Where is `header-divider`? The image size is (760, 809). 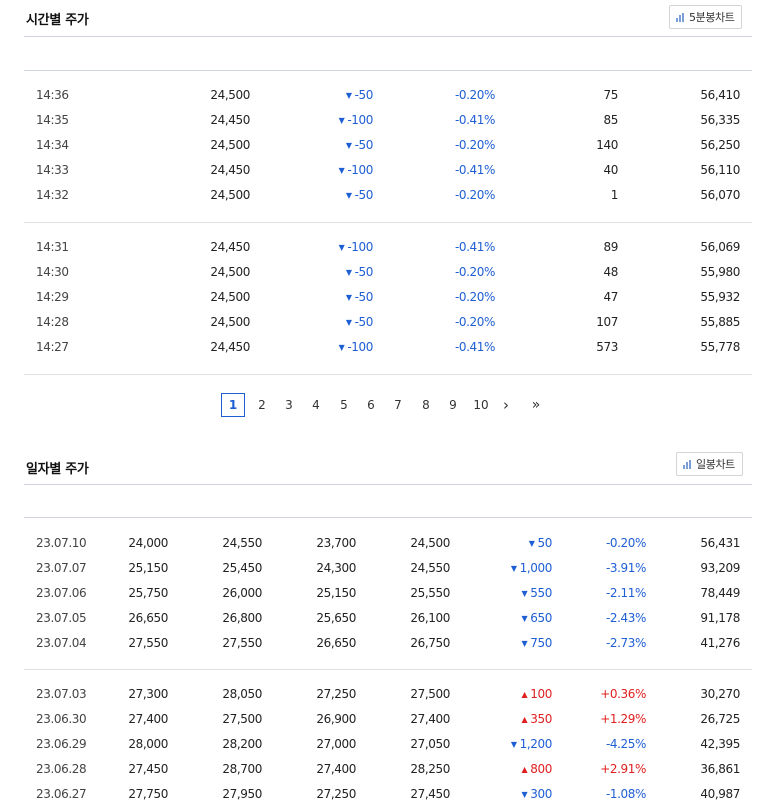 header-divider is located at coordinates (388, 70).